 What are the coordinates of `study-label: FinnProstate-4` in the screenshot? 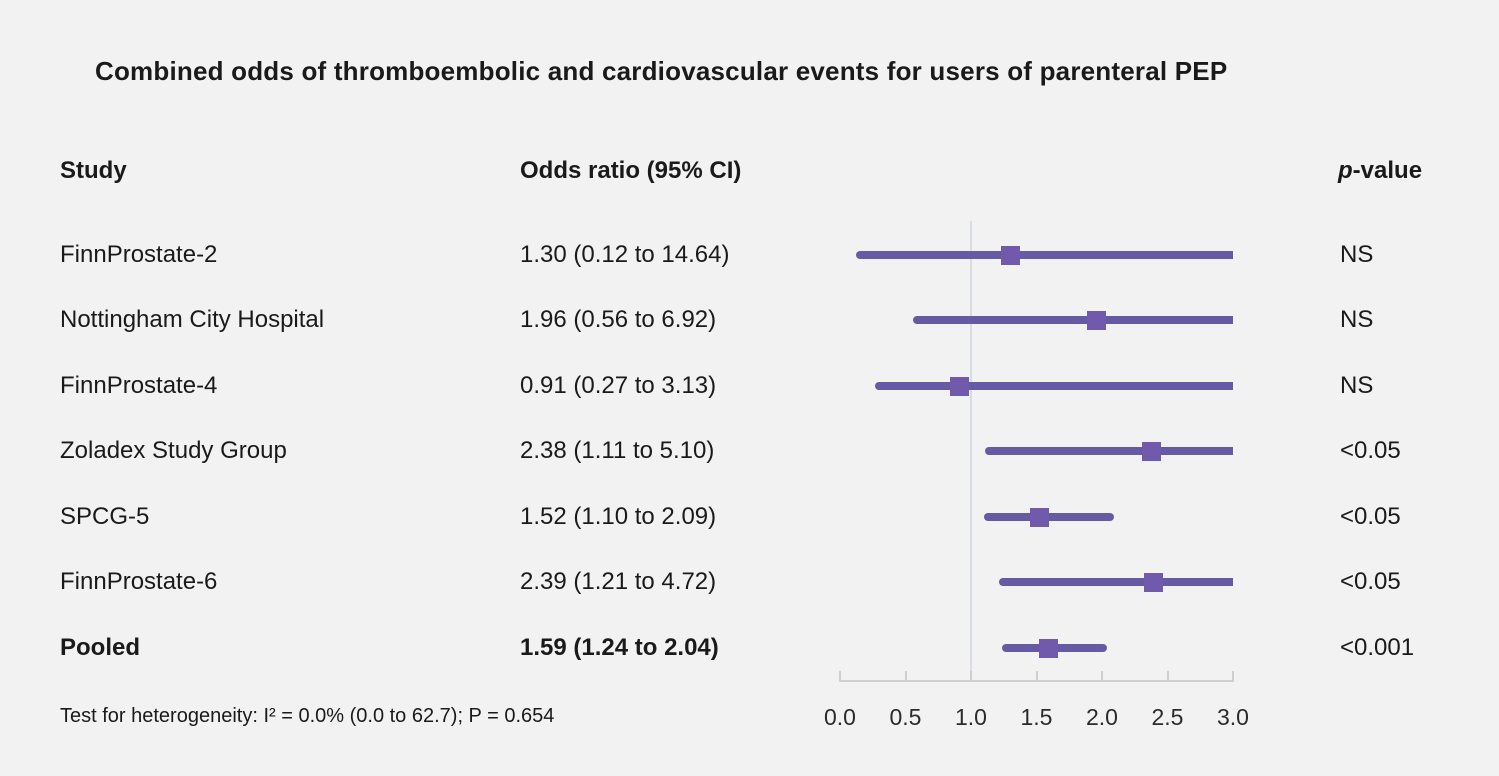 It's located at (139, 385).